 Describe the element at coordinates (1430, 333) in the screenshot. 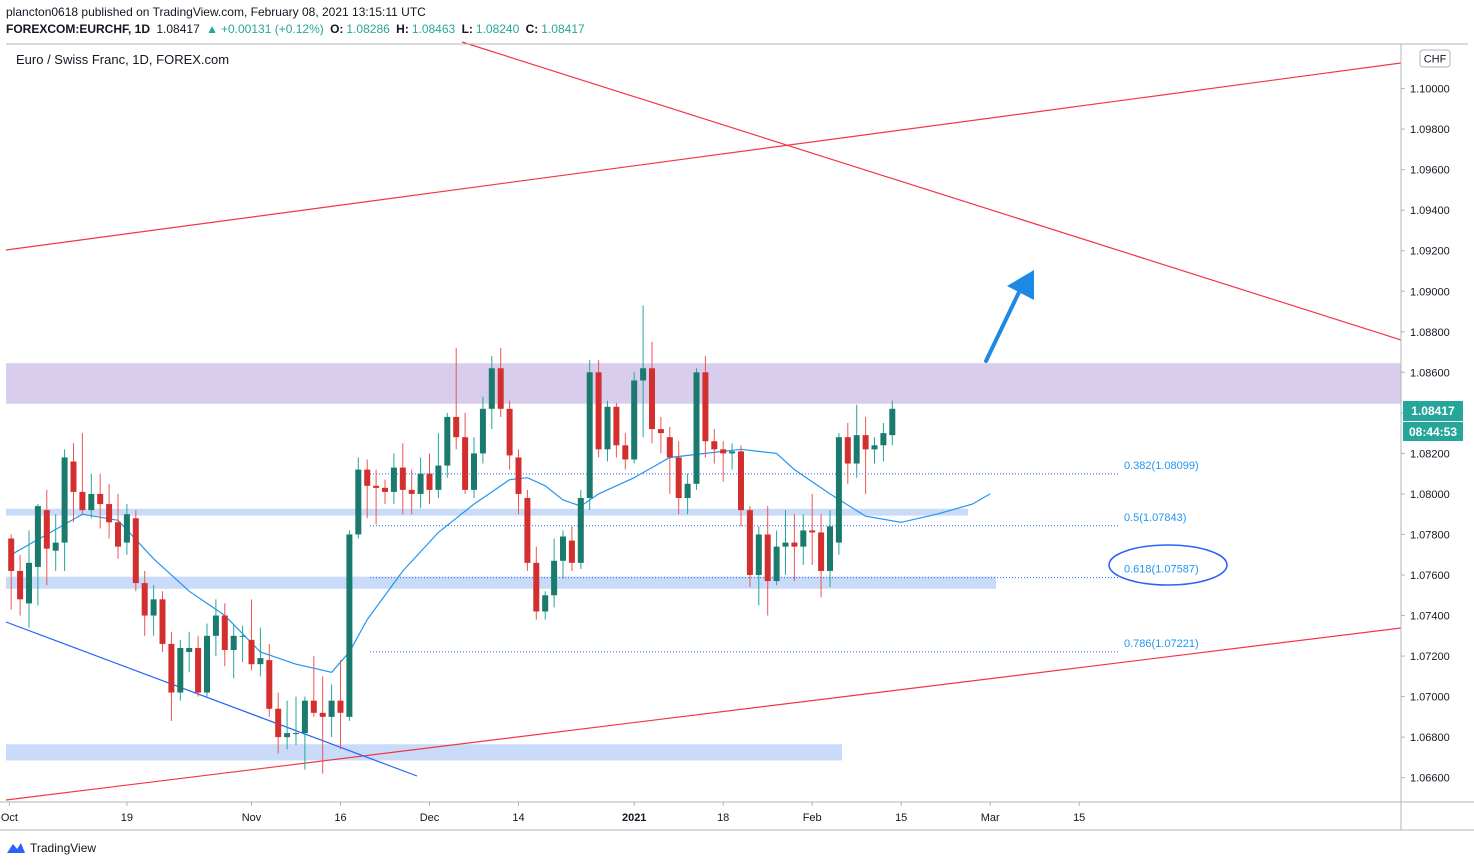

I see `price-tick-label: 1.08800` at that location.